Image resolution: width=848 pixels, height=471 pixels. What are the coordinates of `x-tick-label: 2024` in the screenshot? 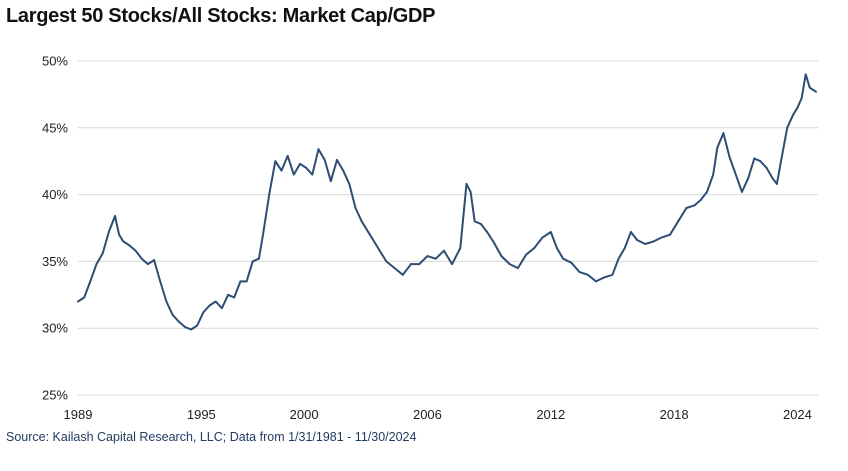 It's located at (797, 414).